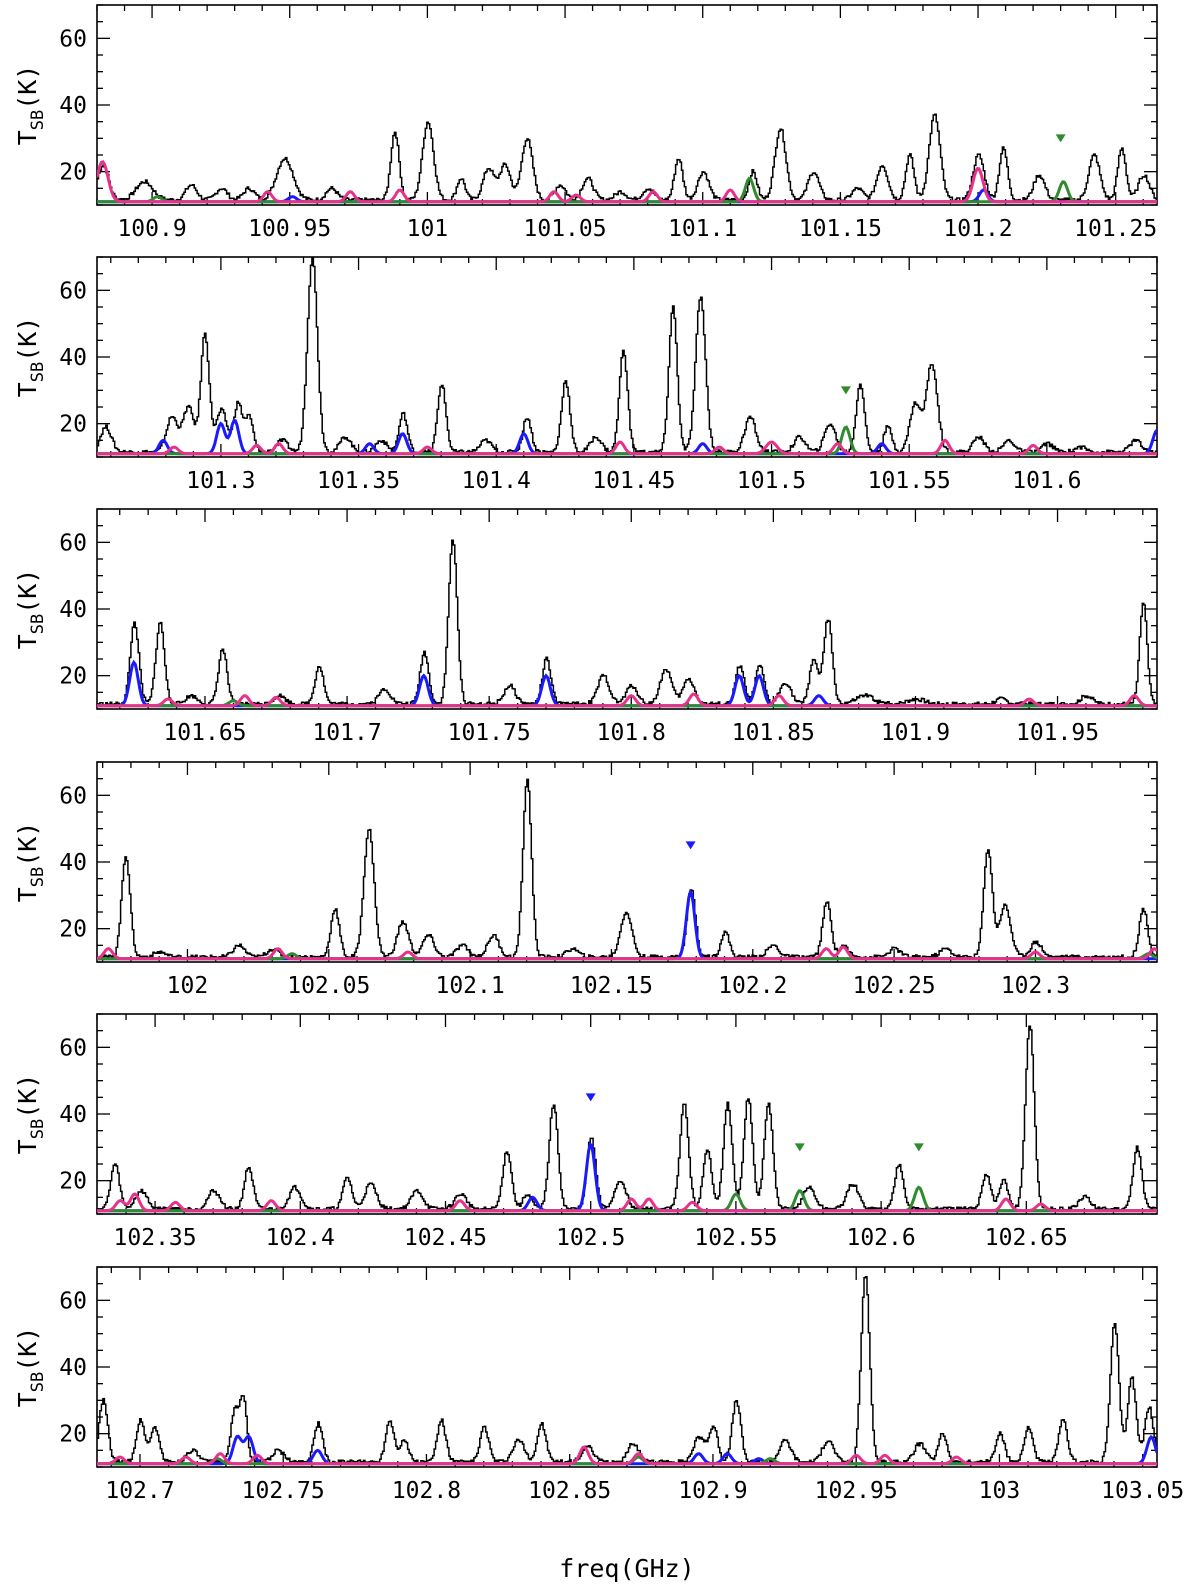 This screenshot has width=1200, height=1590. Describe the element at coordinates (590, 1238) in the screenshot. I see `x-tick-label: 102.5` at that location.